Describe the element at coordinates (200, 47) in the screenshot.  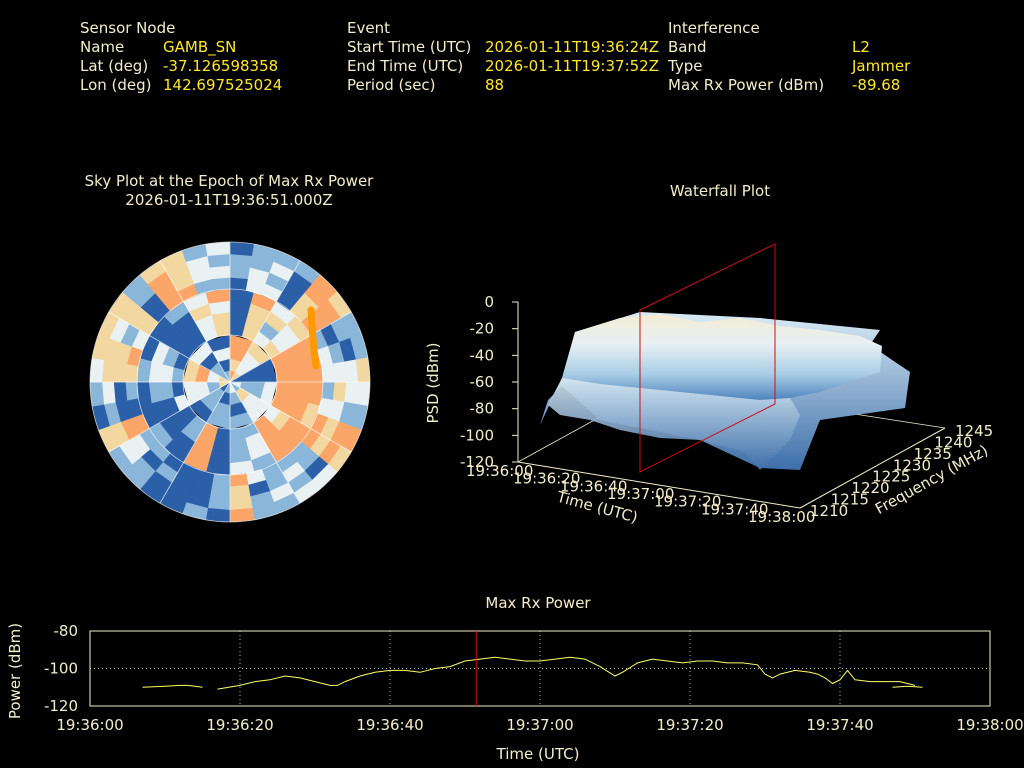
I see `sensor-name-value: GAMB_SN` at that location.